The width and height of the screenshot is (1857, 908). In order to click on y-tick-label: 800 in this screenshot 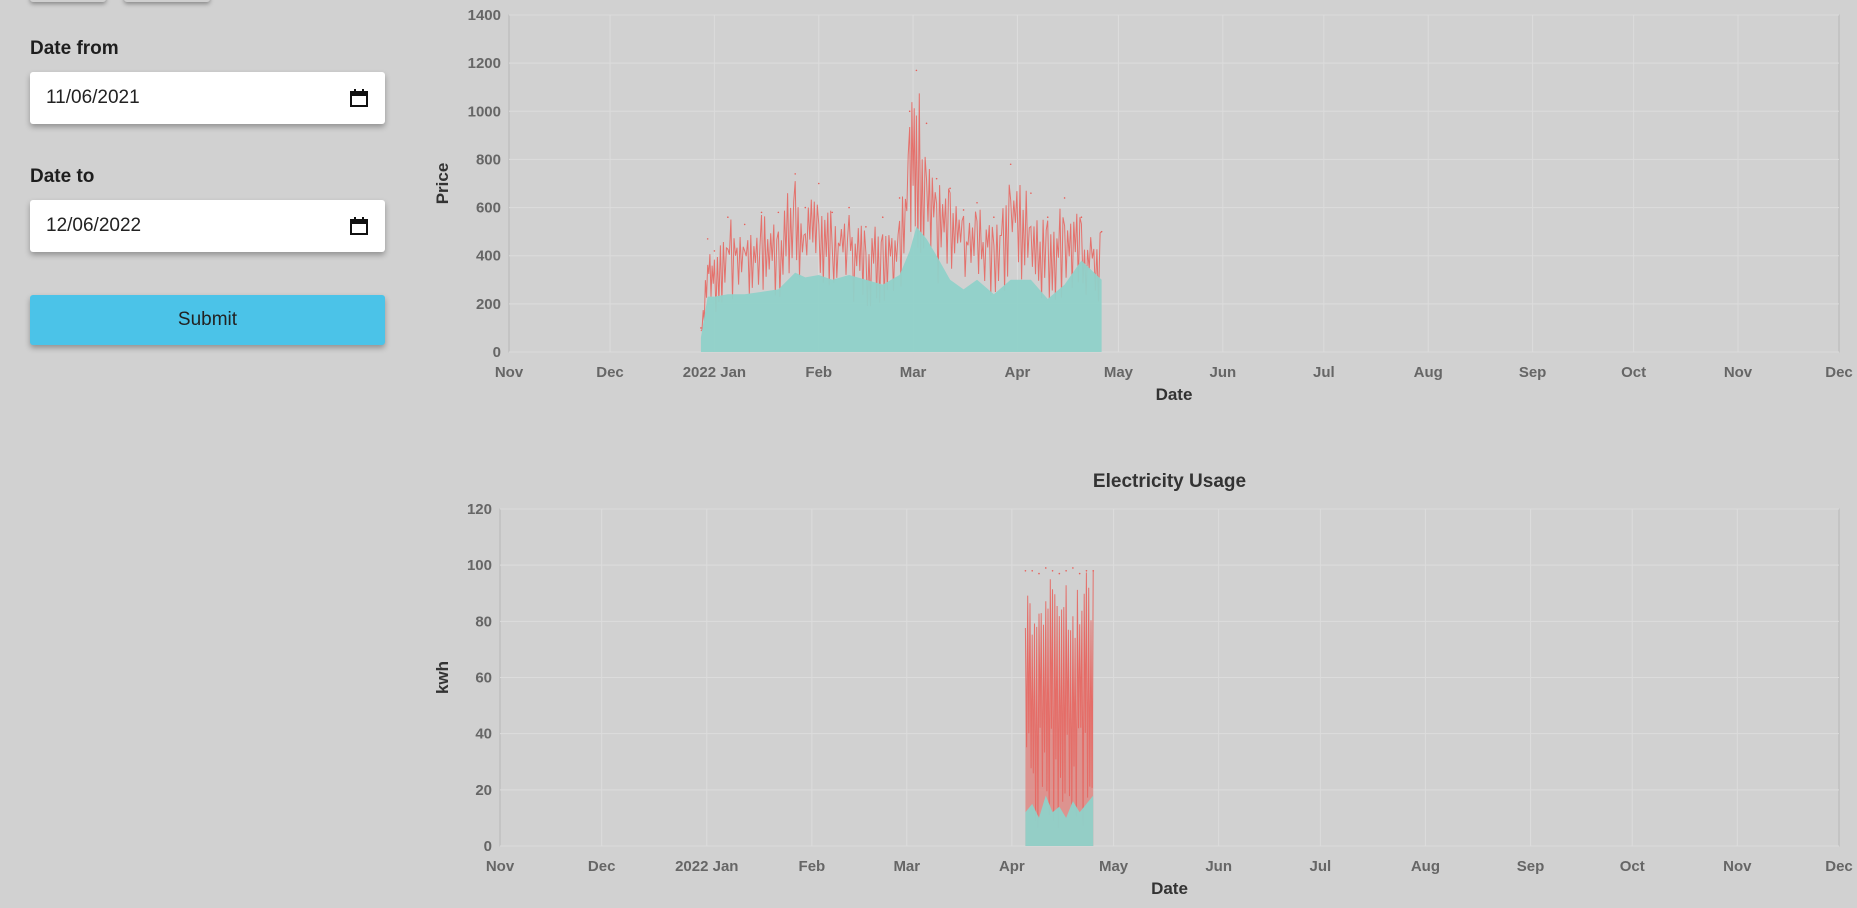, I will do `click(488, 159)`.